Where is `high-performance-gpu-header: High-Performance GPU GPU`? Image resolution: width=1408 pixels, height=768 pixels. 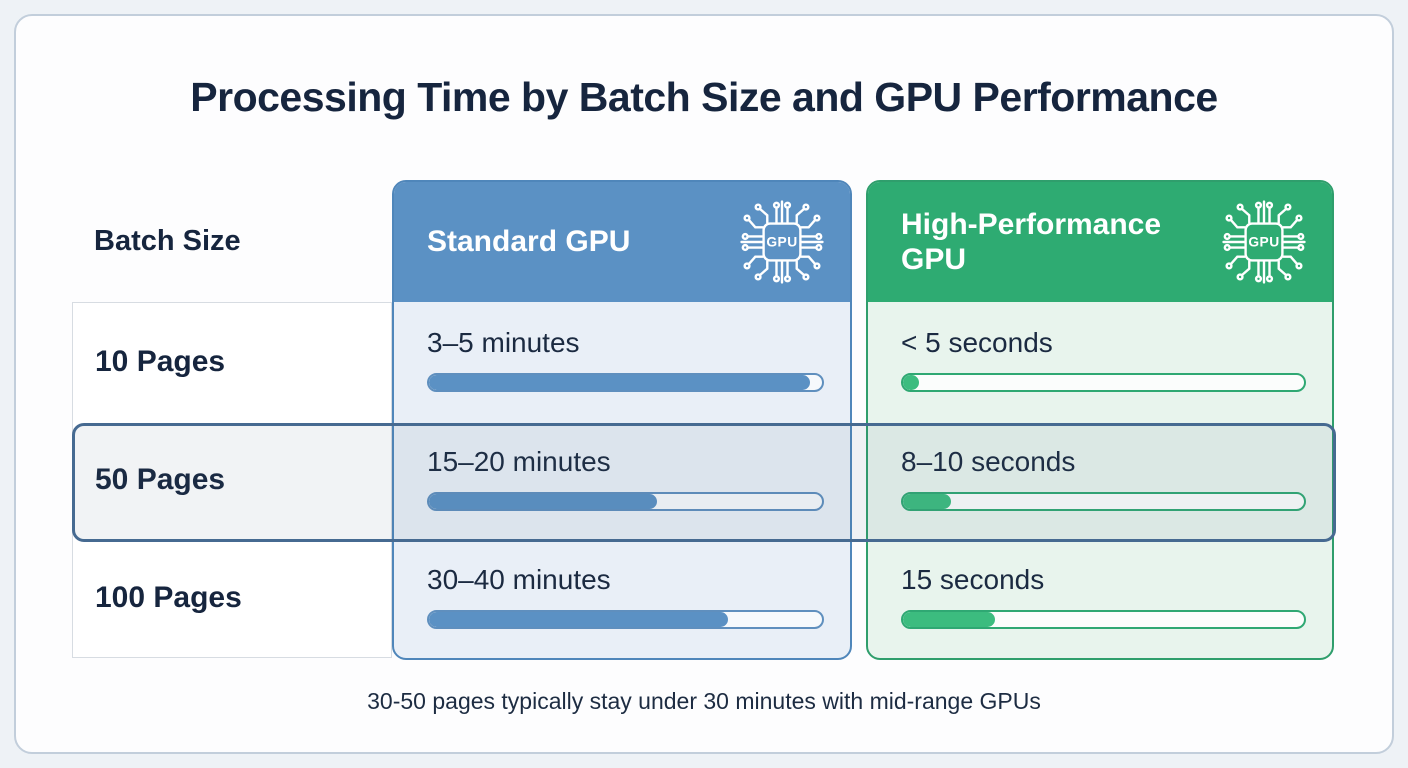
high-performance-gpu-header: High-Performance GPU GPU is located at coordinates (1100, 242).